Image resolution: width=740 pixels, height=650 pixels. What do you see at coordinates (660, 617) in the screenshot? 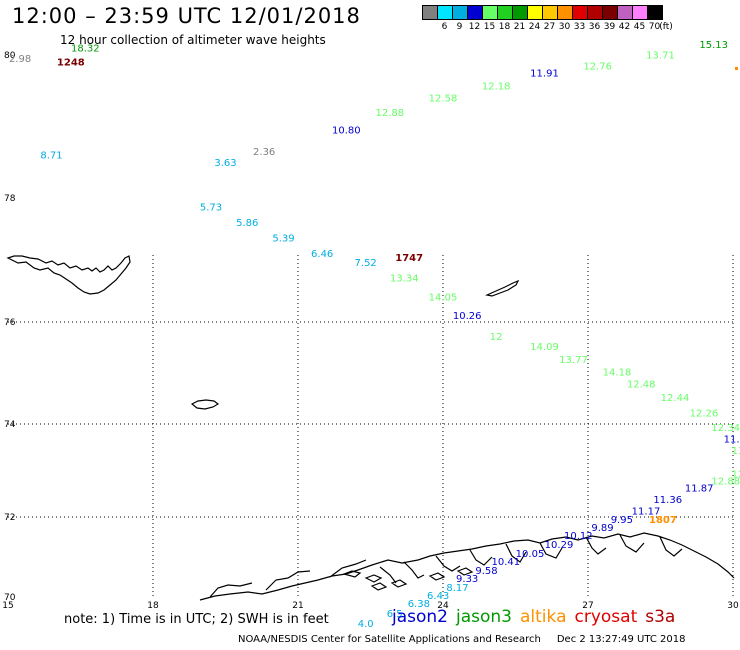
I see `satellite-s3a: s3a` at bounding box center [660, 617].